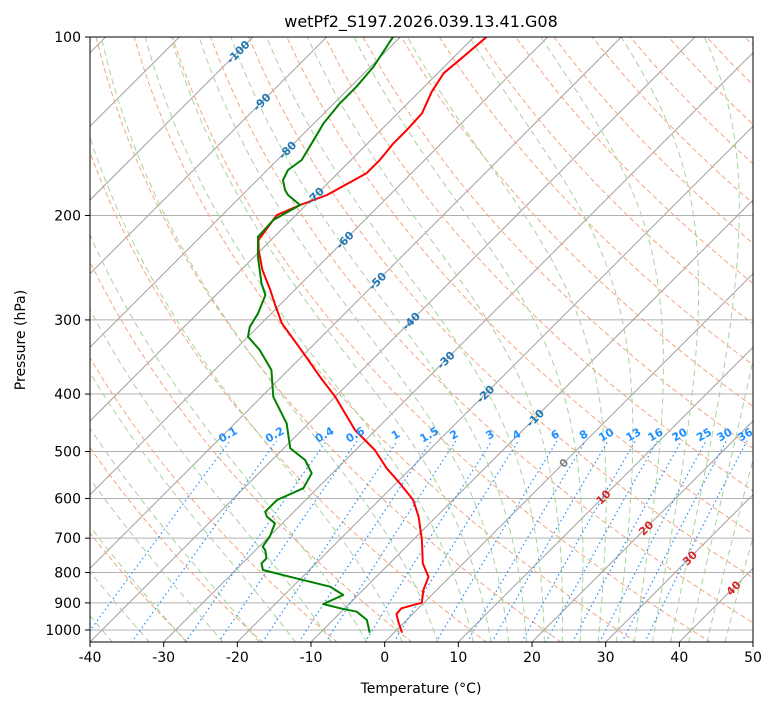  I want to click on x-tick-label: -40, so click(90, 658).